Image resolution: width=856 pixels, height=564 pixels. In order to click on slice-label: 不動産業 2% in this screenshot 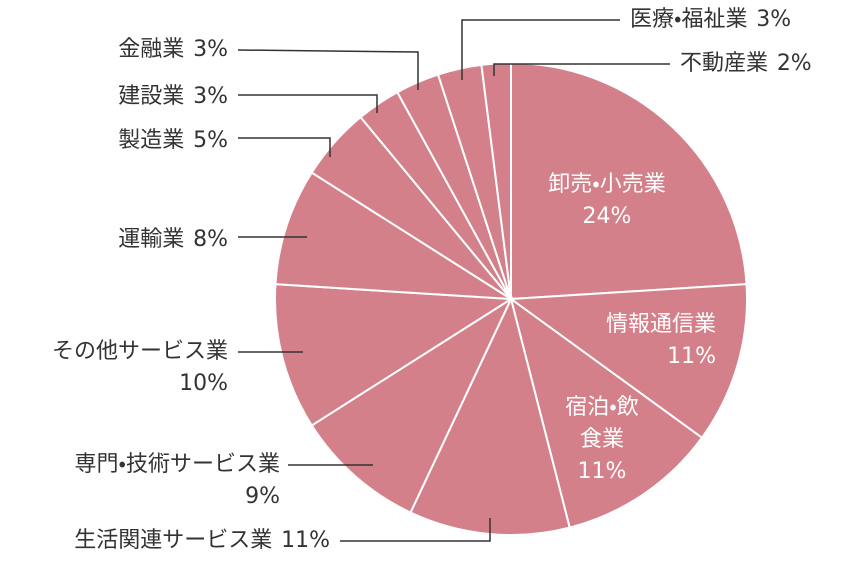, I will do `click(746, 64)`.